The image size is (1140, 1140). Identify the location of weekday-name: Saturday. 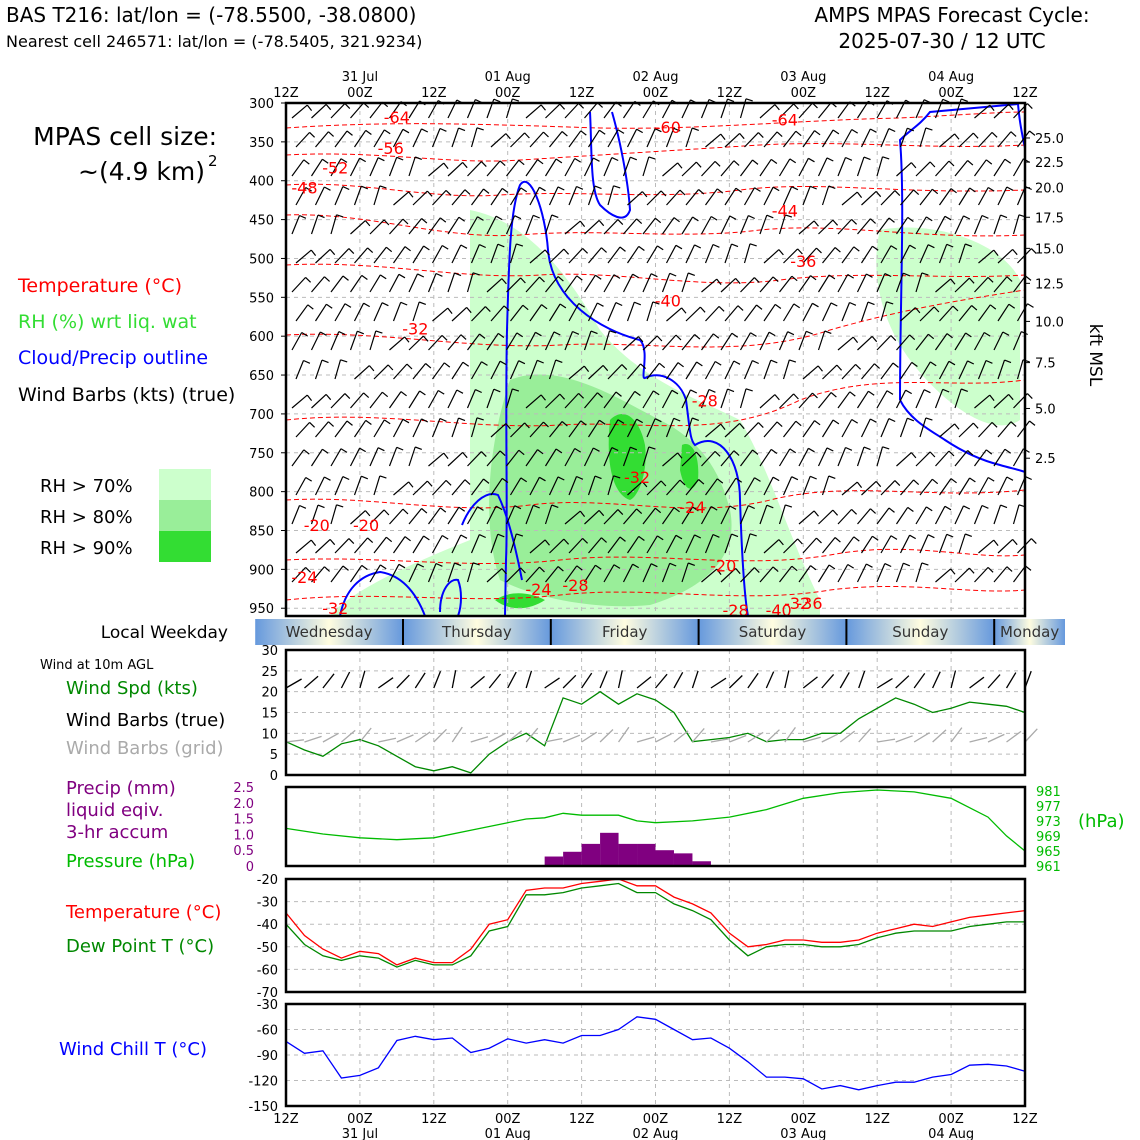
(773, 632).